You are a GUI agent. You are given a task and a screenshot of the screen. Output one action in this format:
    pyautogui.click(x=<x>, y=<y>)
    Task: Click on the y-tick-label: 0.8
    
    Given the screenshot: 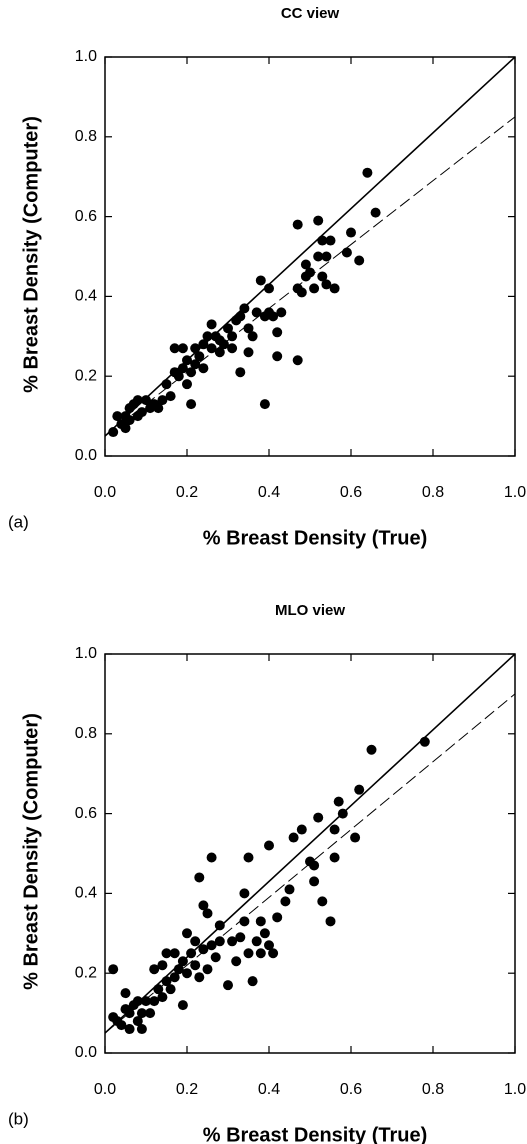 What is the action you would take?
    pyautogui.click(x=86, y=733)
    